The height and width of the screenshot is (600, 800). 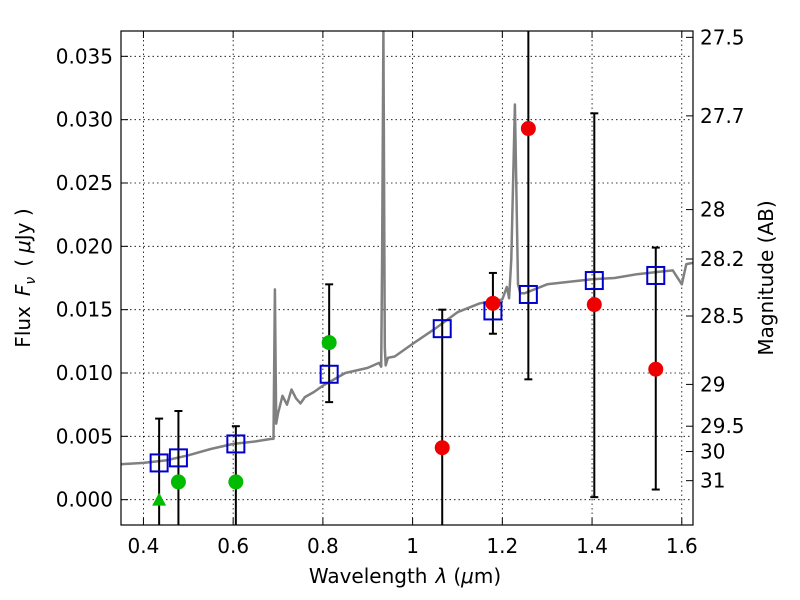 What do you see at coordinates (712, 210) in the screenshot?
I see `y2-tick-label: 28` at bounding box center [712, 210].